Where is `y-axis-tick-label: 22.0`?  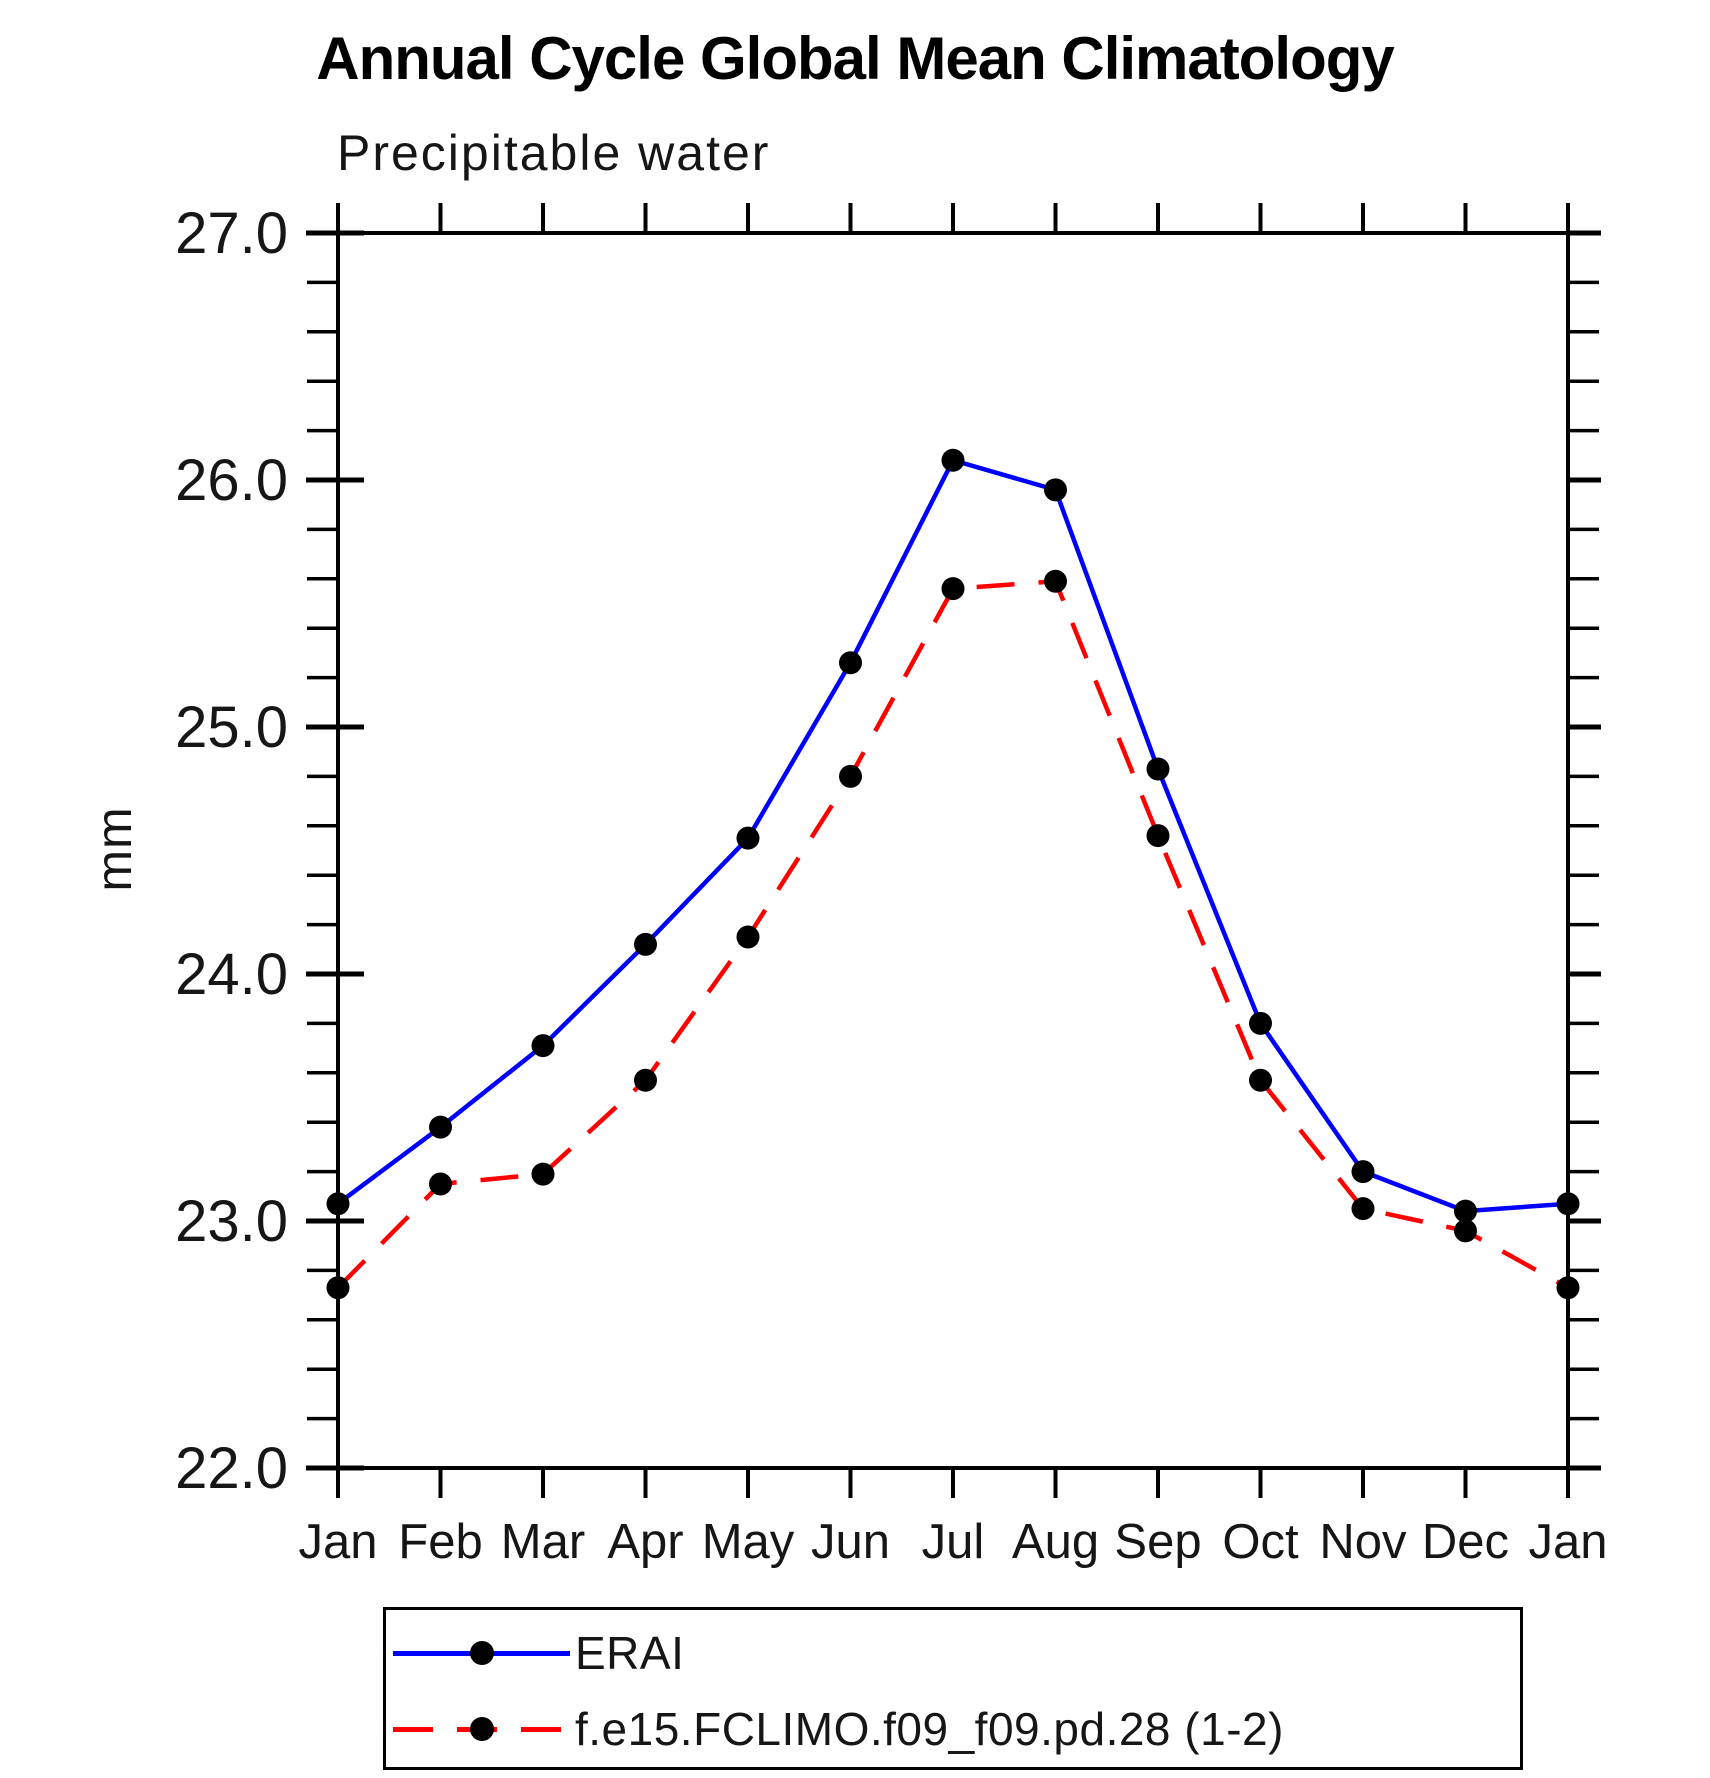
y-axis-tick-label: 22.0 is located at coordinates (231, 1468).